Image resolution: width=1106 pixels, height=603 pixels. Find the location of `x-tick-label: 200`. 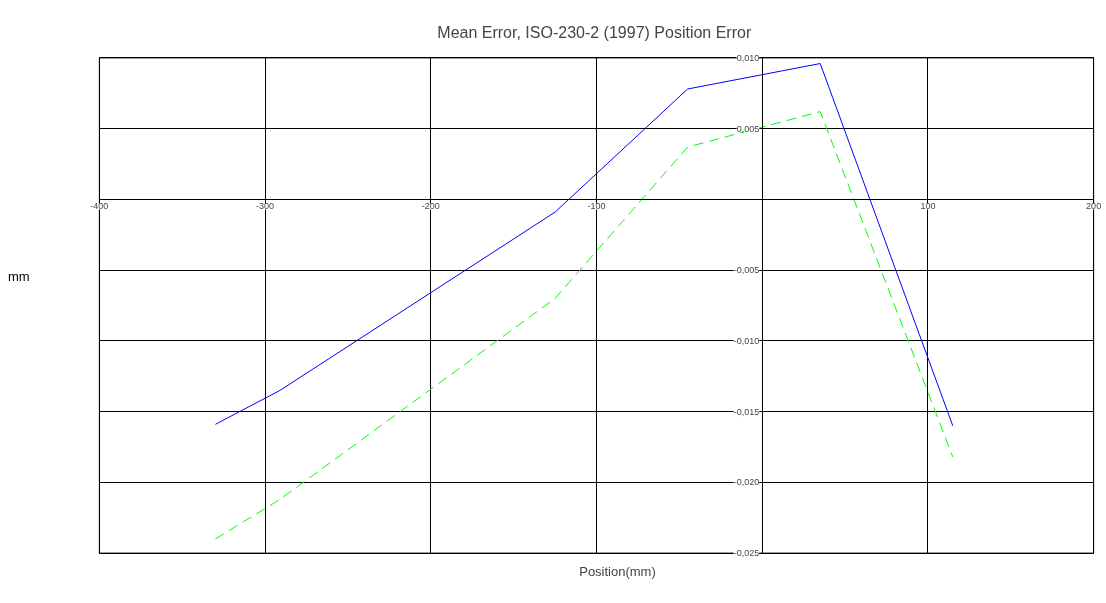

x-tick-label: 200 is located at coordinates (1094, 206).